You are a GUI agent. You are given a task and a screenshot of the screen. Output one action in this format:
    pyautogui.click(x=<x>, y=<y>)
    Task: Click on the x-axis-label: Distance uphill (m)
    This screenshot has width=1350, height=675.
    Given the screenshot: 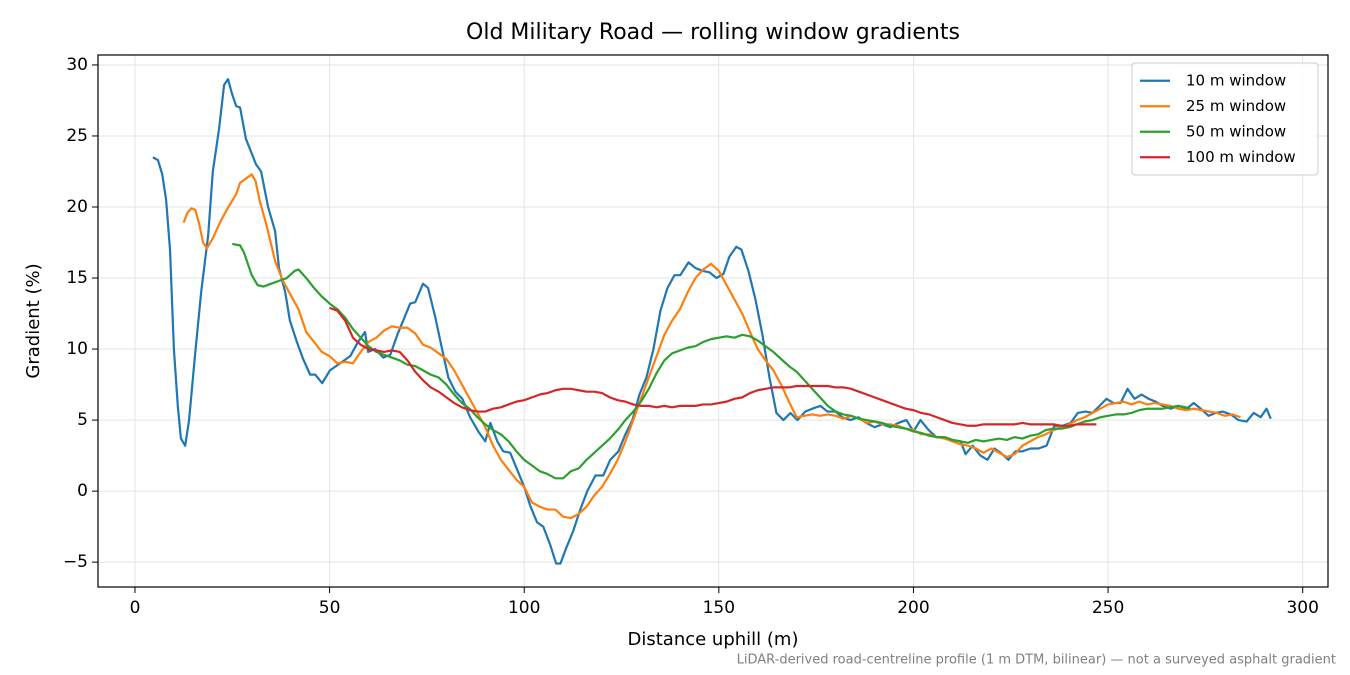 What is the action you would take?
    pyautogui.click(x=713, y=639)
    